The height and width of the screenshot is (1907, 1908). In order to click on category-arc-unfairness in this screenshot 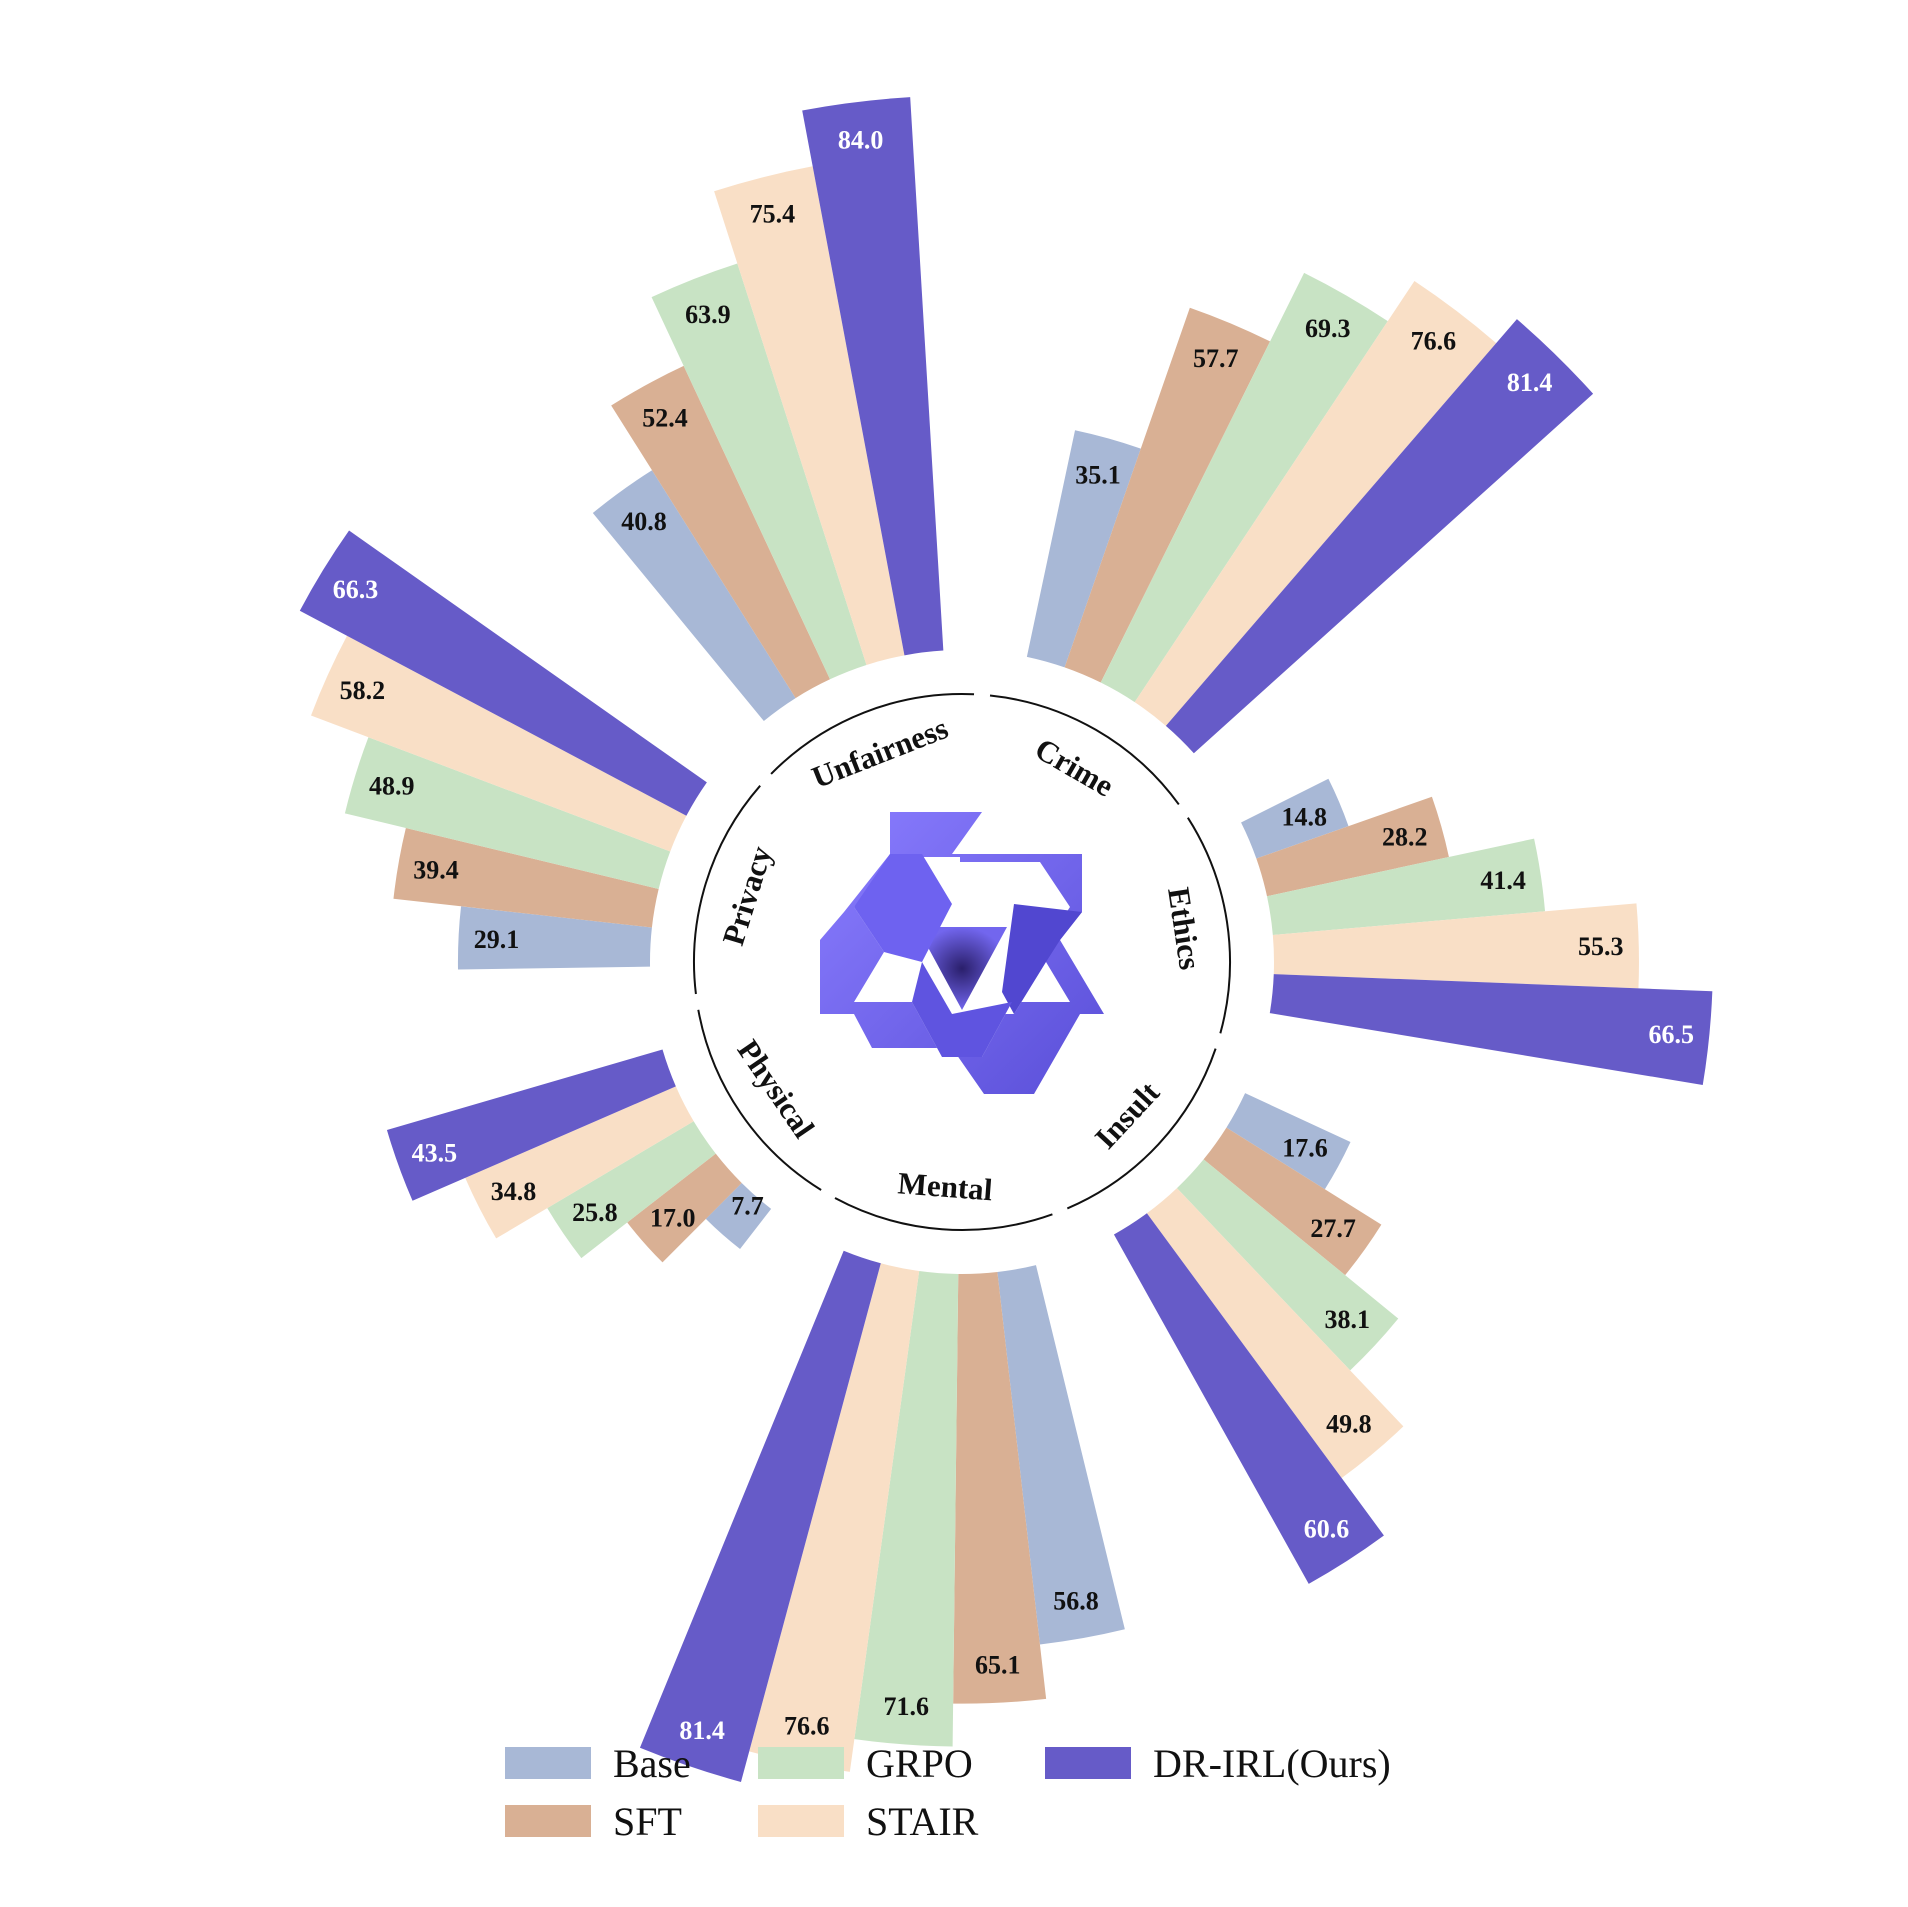, I will do `click(872, 734)`.